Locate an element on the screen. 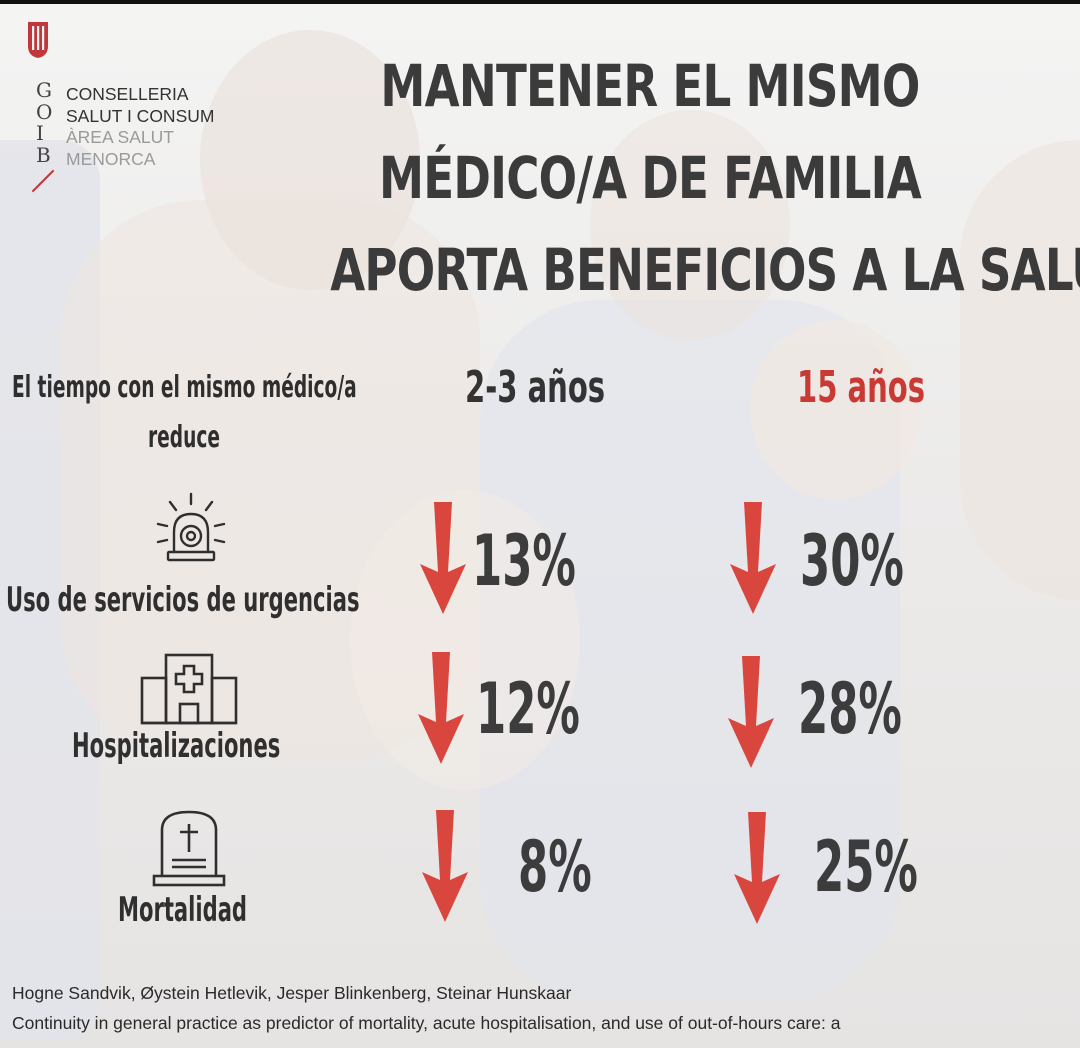 This screenshot has height=1048, width=1080. gob-letters: G O I B is located at coordinates (44, 122).